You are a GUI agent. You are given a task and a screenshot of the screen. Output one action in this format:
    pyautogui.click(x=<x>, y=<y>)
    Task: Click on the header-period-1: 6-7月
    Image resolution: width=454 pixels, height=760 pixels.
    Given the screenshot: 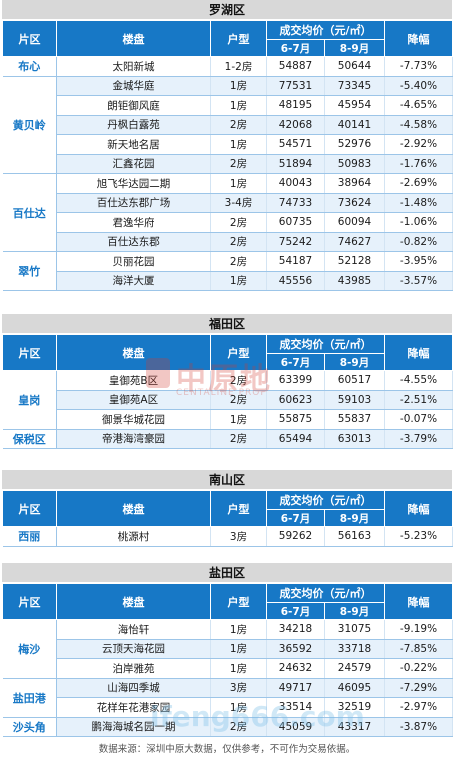 What is the action you would take?
    pyautogui.click(x=295, y=362)
    